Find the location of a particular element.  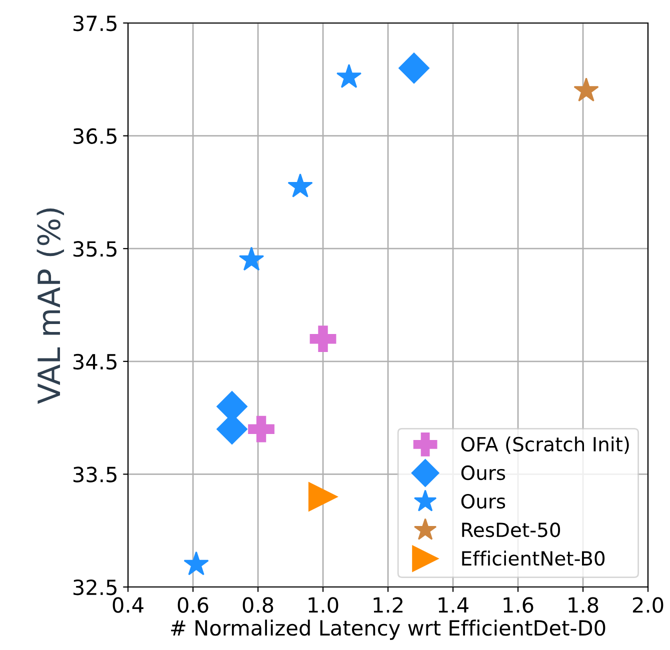

y-tick-label: 33.5 is located at coordinates (94, 474).